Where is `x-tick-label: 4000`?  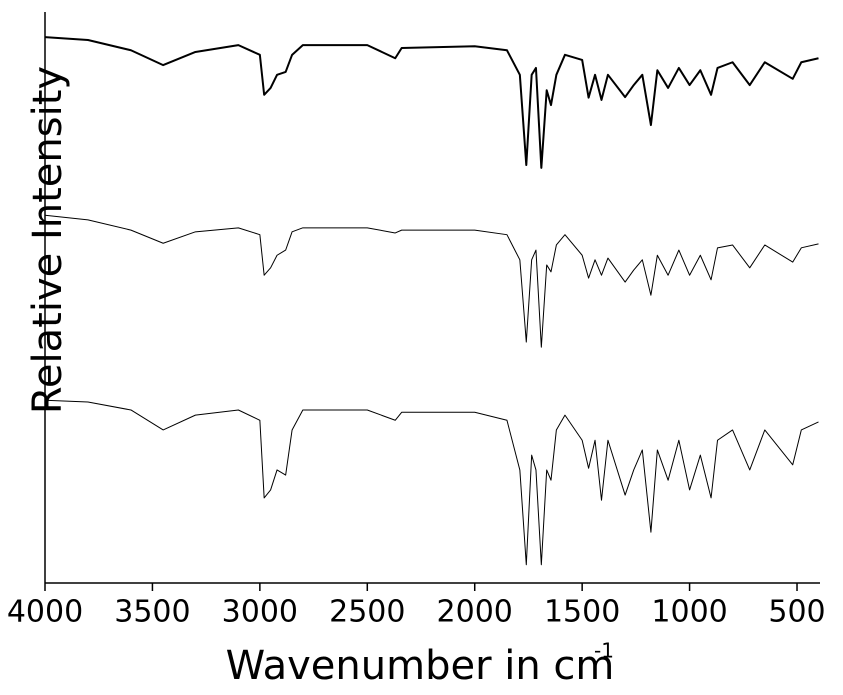
x-tick-label: 4000 is located at coordinates (45, 612).